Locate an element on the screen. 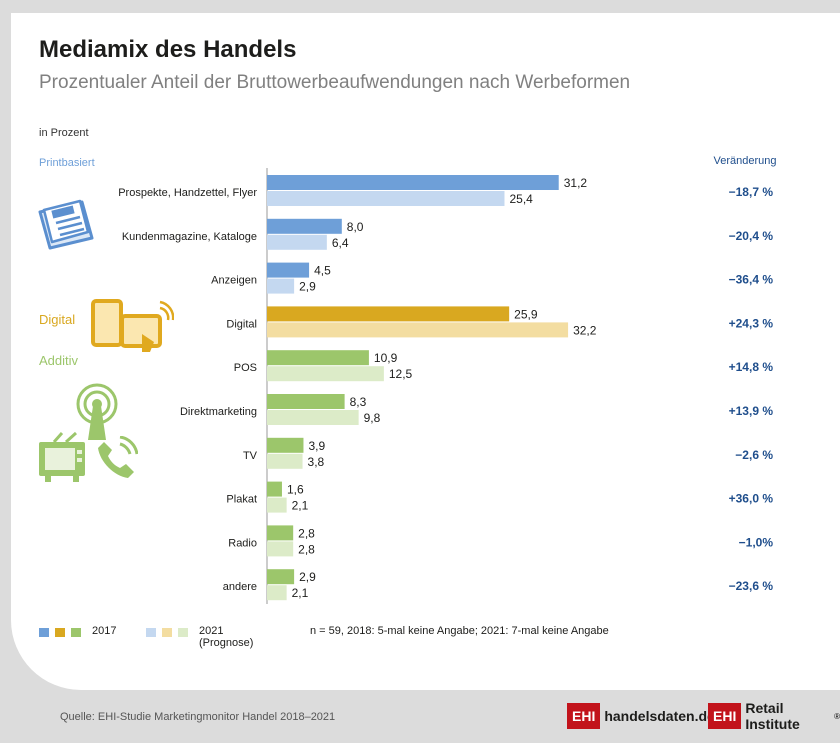 The height and width of the screenshot is (743, 840). retail-institute-text: Retail Institute is located at coordinates (772, 716).